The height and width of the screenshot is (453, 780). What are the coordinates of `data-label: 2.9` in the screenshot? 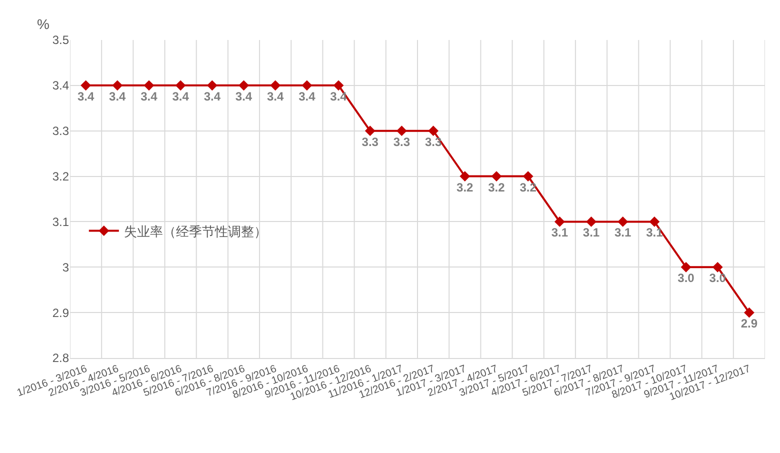 It's located at (749, 323).